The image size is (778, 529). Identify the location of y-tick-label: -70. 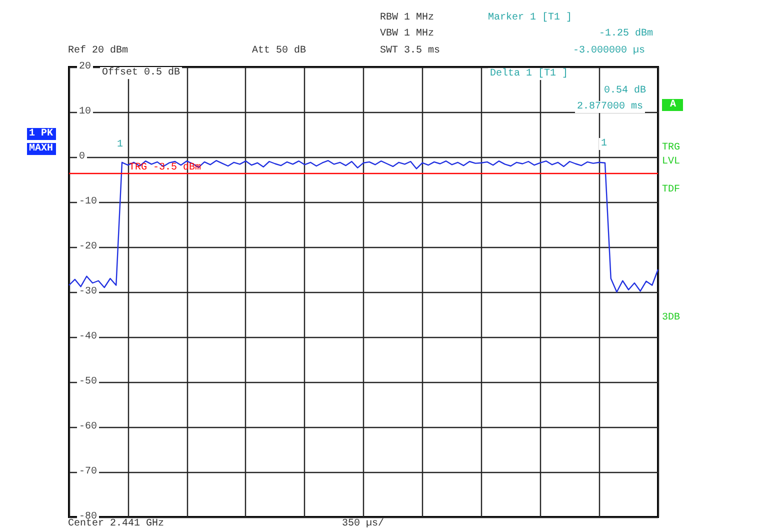
(88, 472).